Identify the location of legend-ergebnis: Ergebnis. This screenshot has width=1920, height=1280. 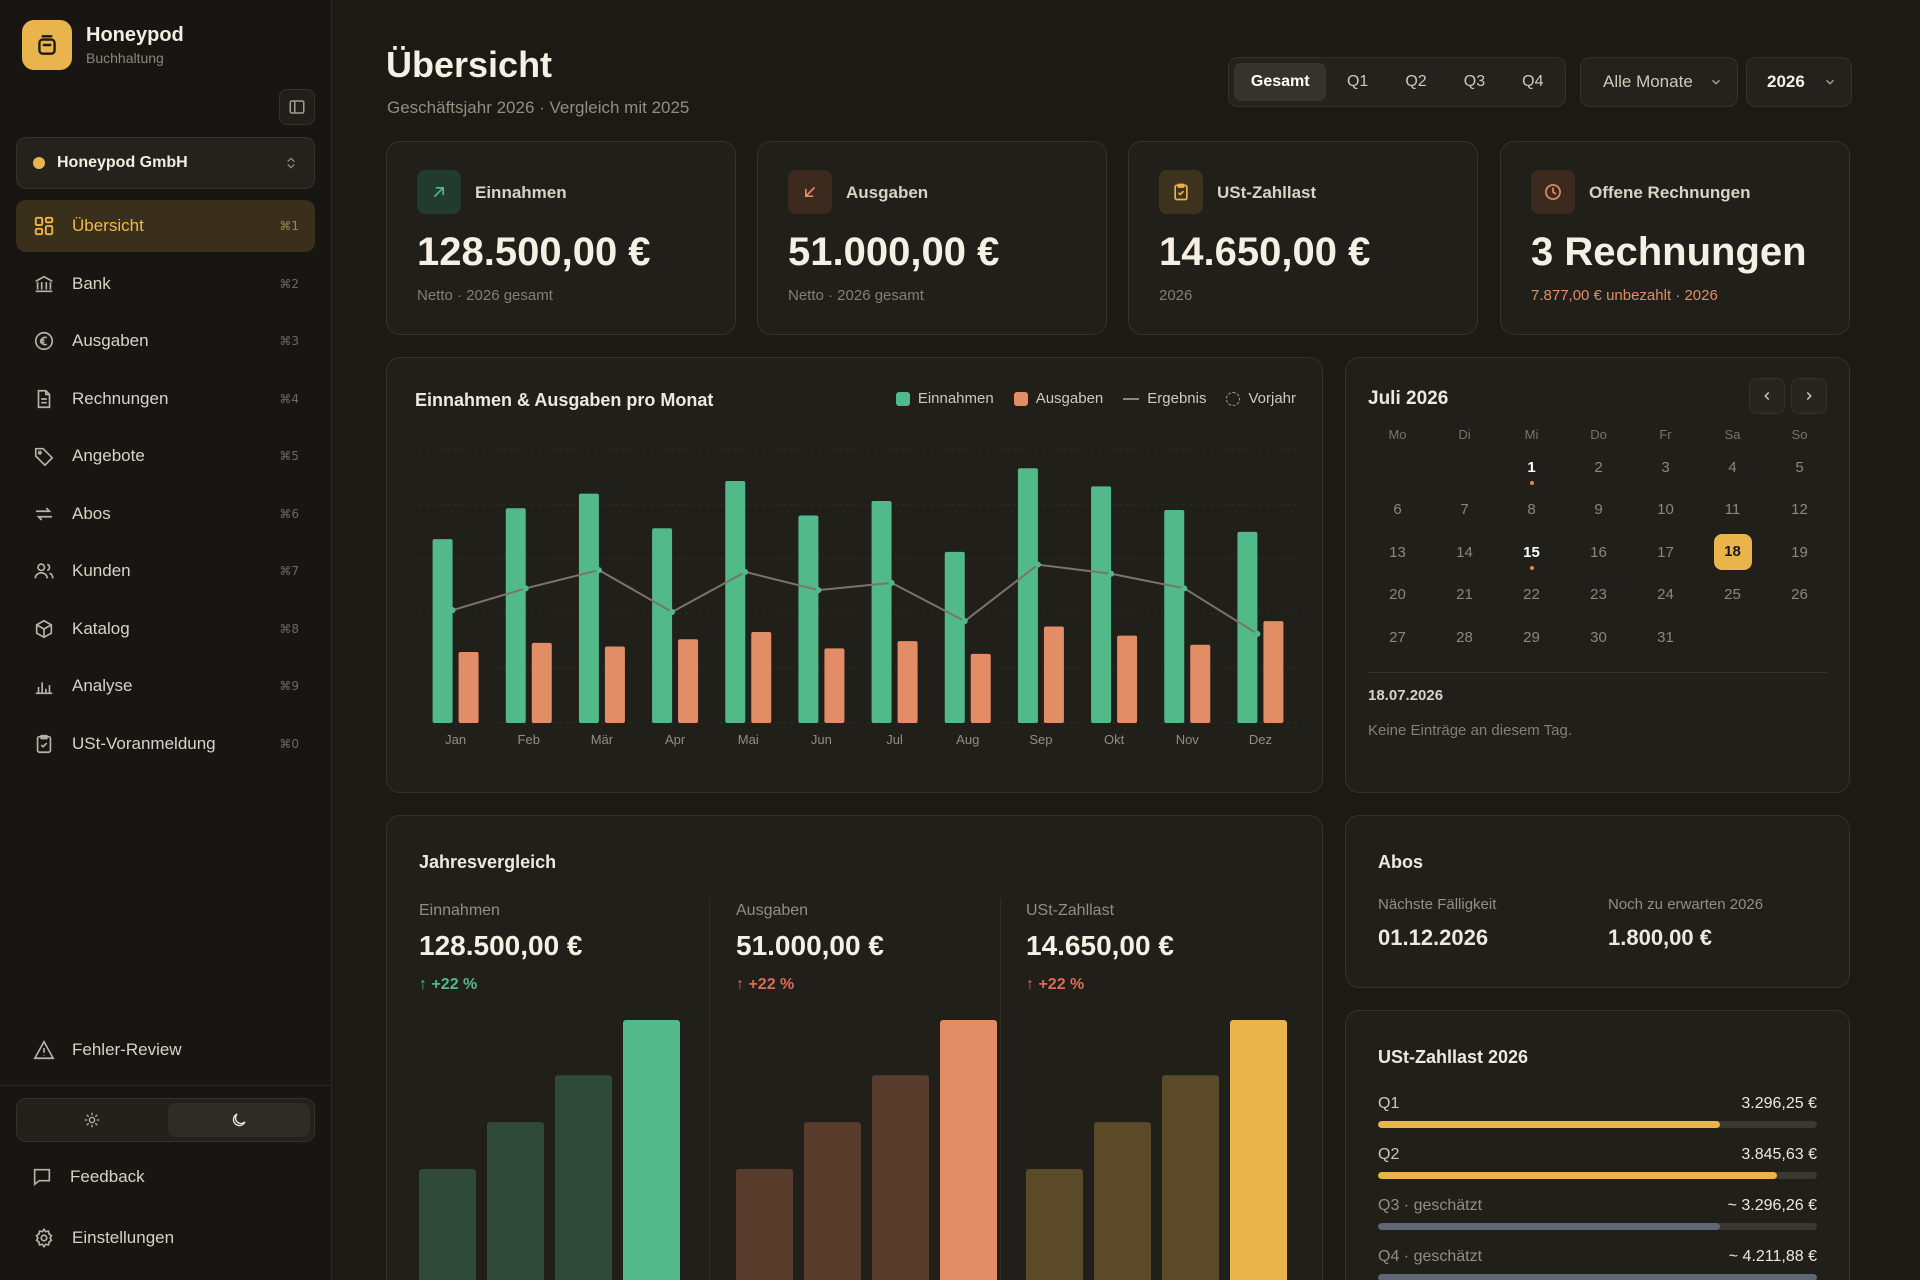
(1164, 398).